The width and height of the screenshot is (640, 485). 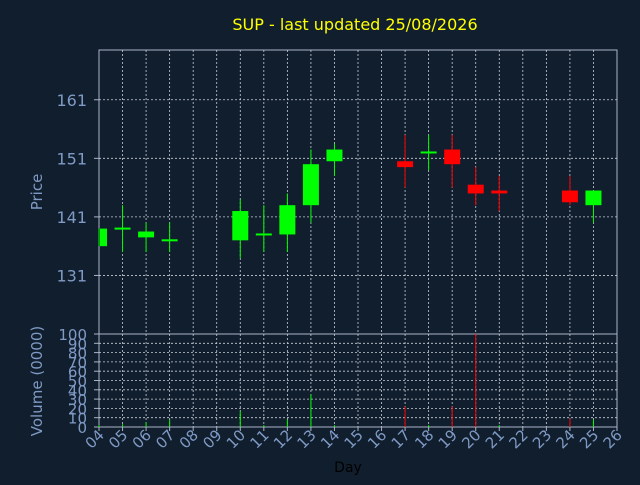 I want to click on volume-tick-label: 60, so click(x=77, y=372).